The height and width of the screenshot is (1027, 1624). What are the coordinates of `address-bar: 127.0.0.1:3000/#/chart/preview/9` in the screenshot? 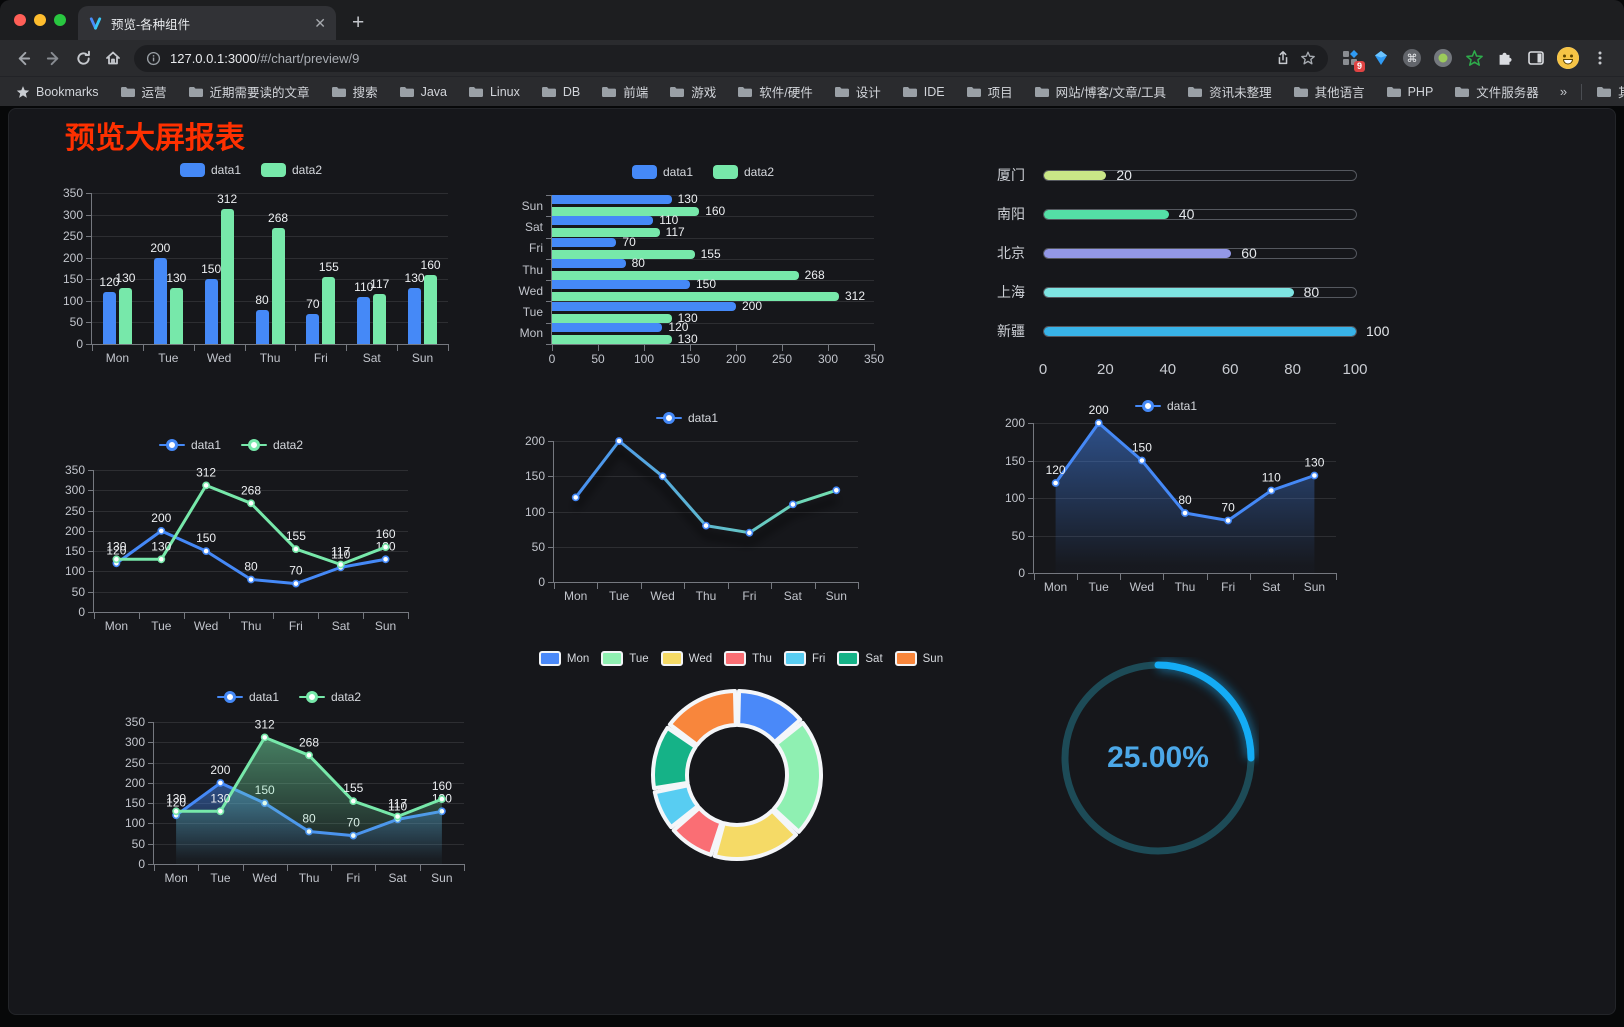 It's located at (731, 58).